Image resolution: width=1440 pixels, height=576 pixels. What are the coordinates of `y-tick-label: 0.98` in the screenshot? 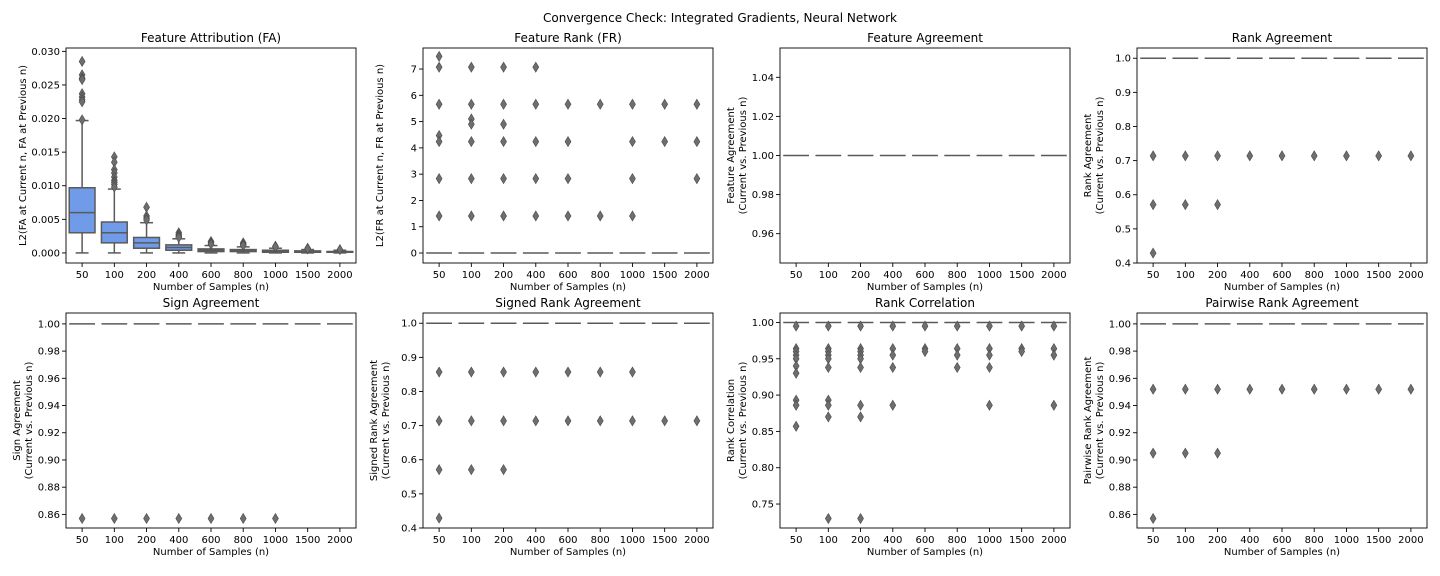 It's located at (1120, 352).